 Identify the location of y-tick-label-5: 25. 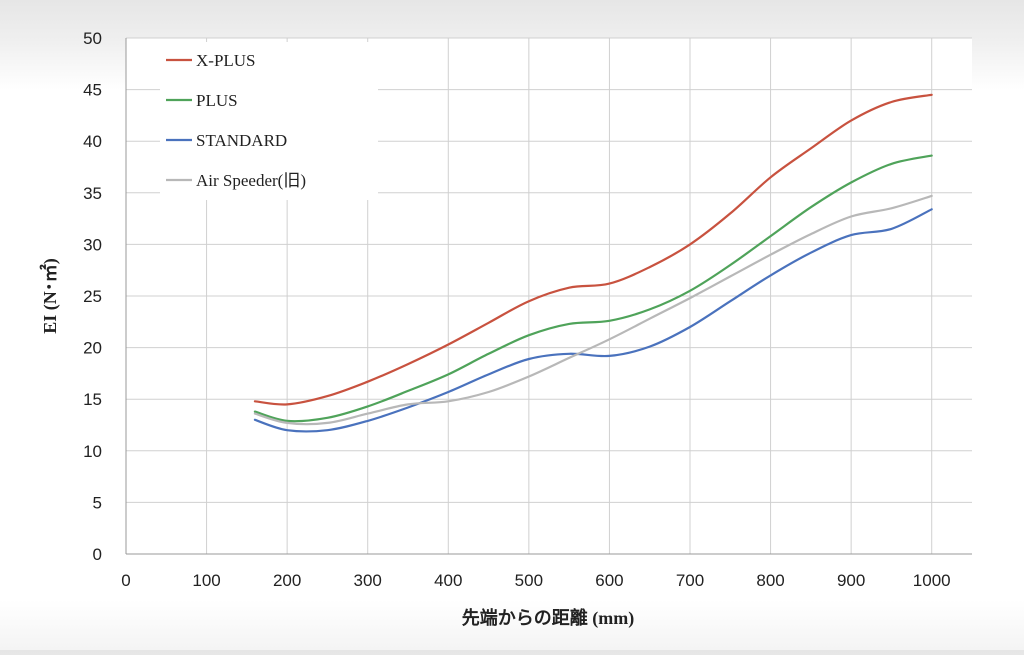
(92, 296).